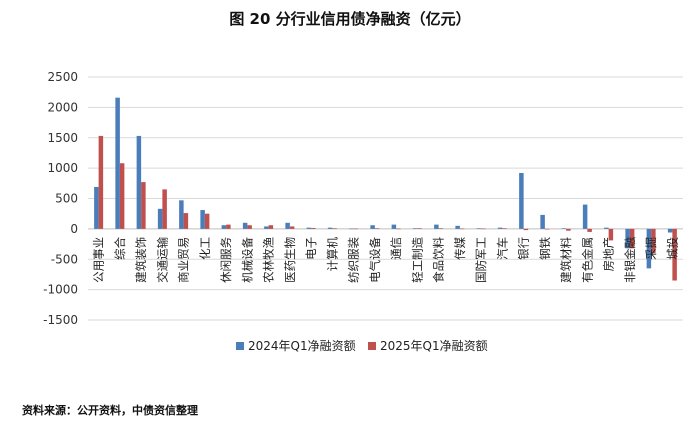  What do you see at coordinates (141, 260) in the screenshot?
I see `x-tick-label: 建筑装饰` at bounding box center [141, 260].